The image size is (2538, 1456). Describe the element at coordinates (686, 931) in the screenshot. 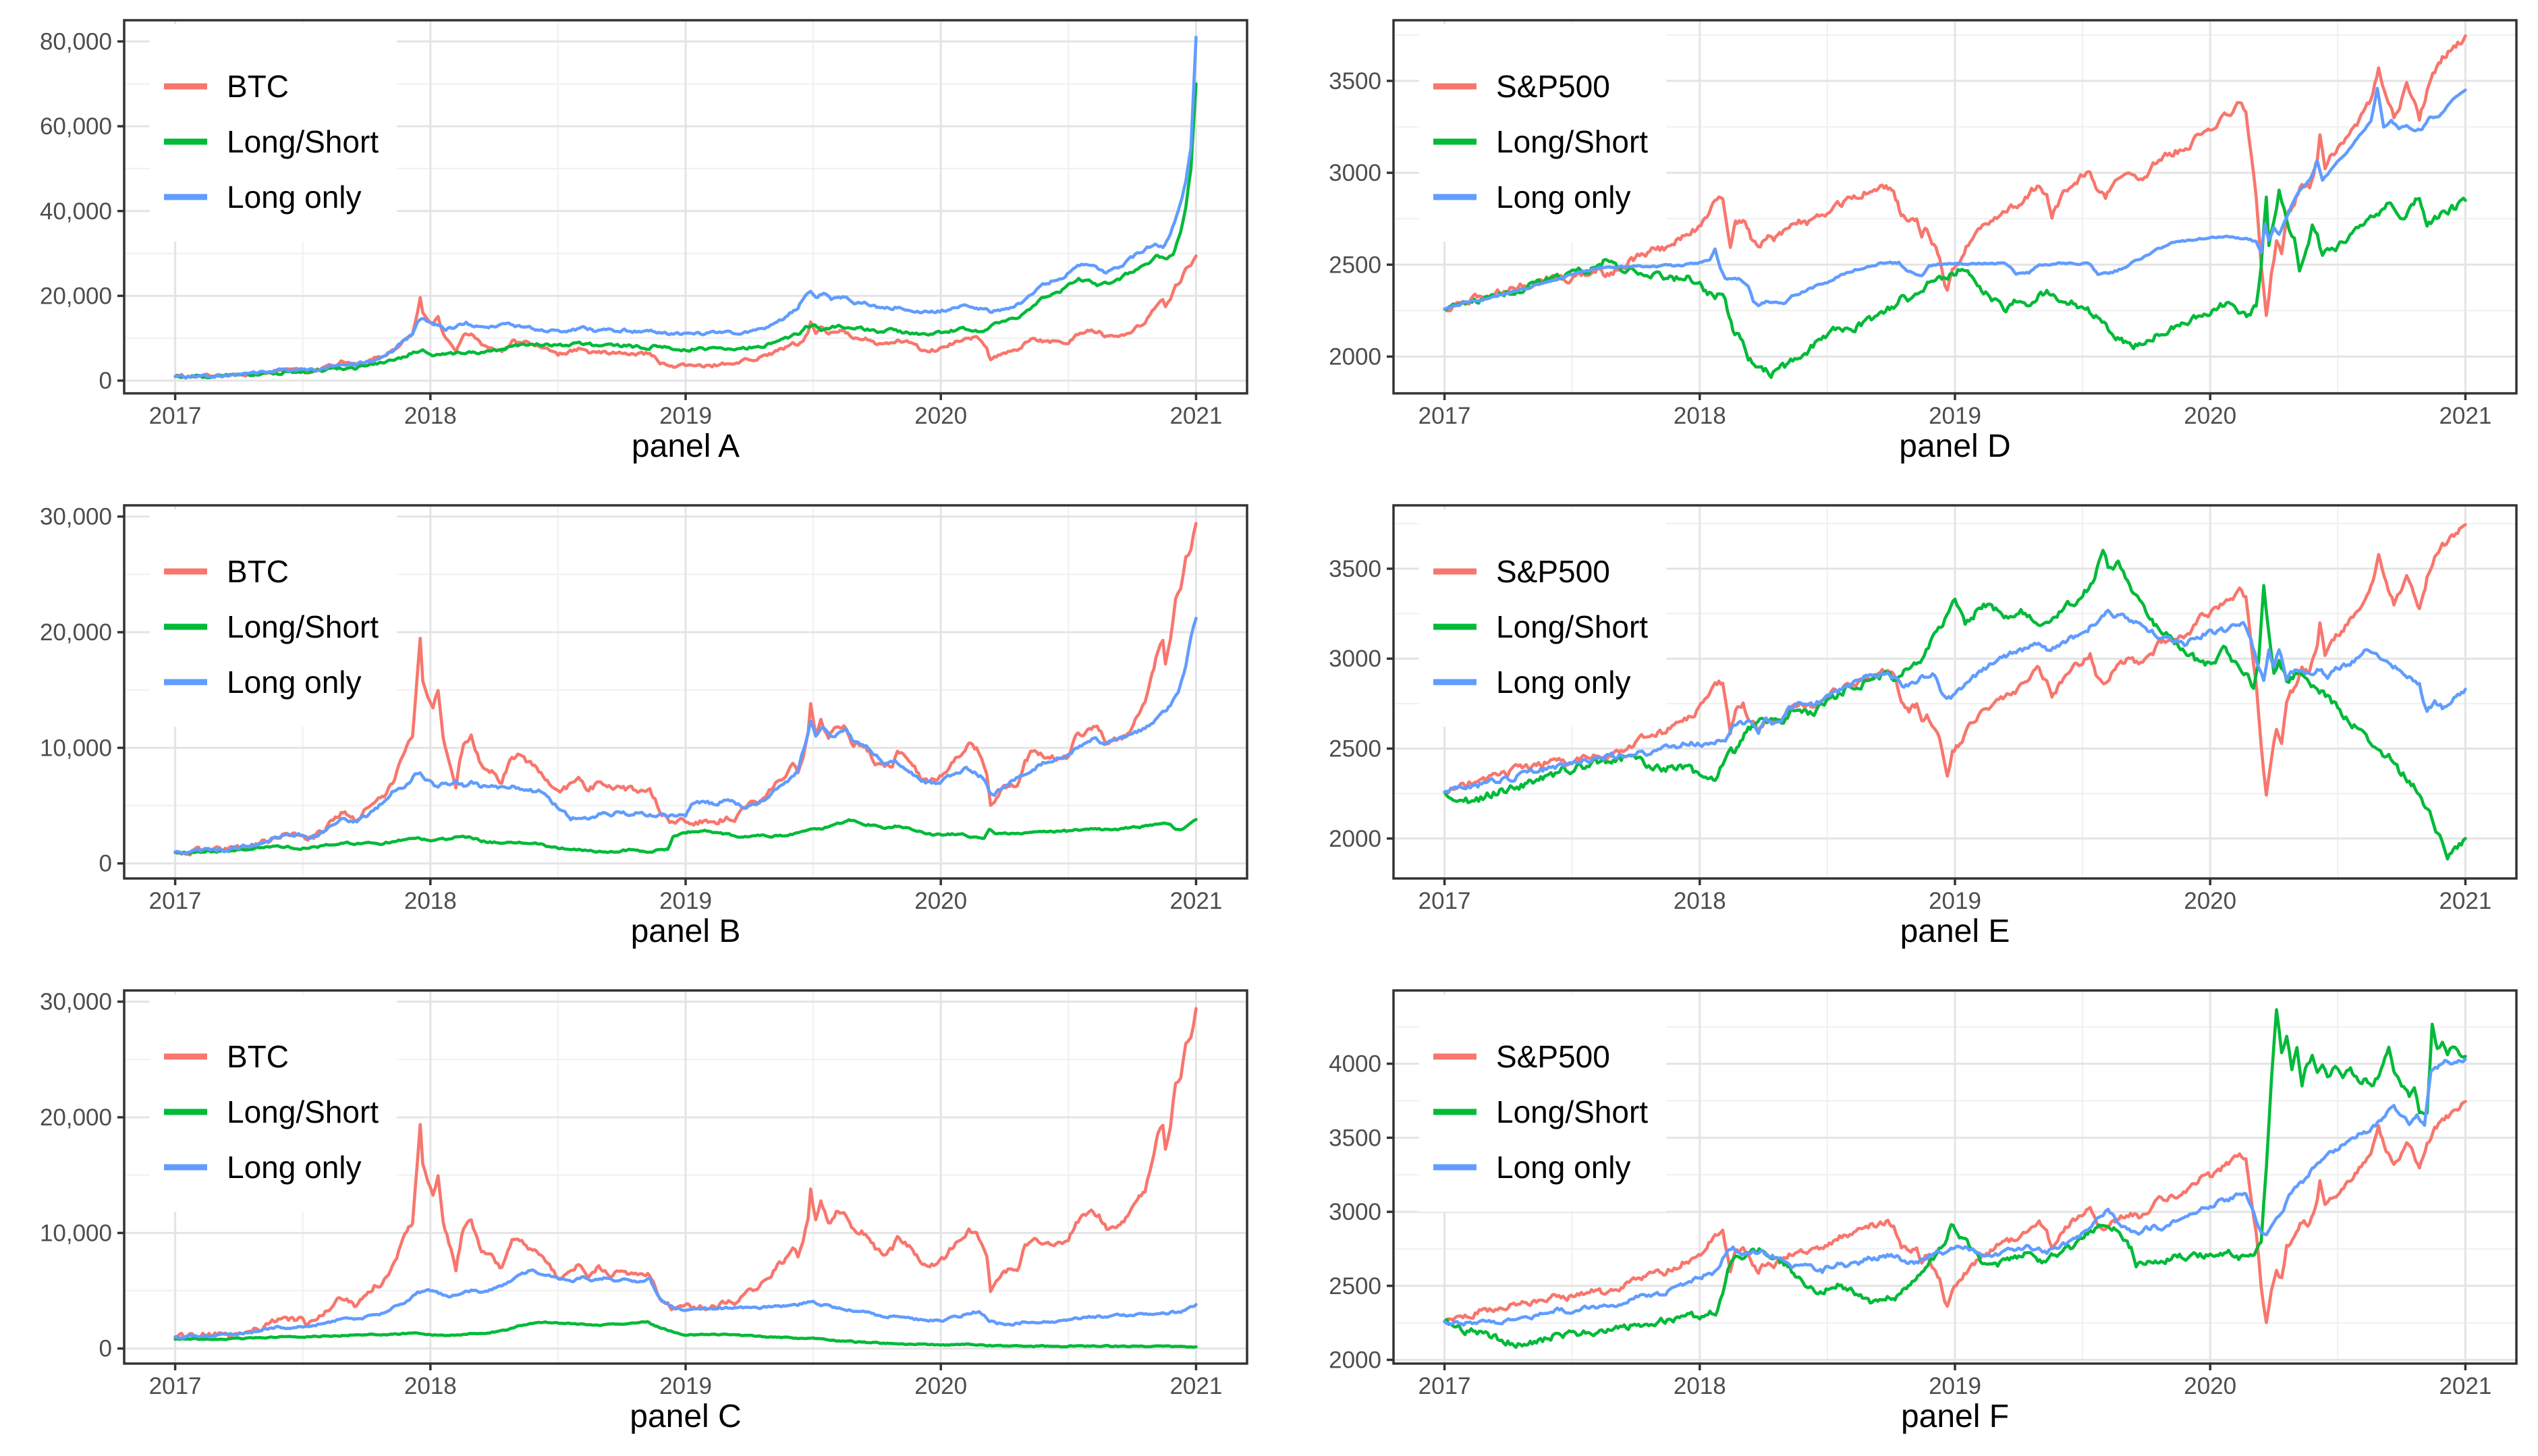

I see `panel-caption-b: panel B` at that location.